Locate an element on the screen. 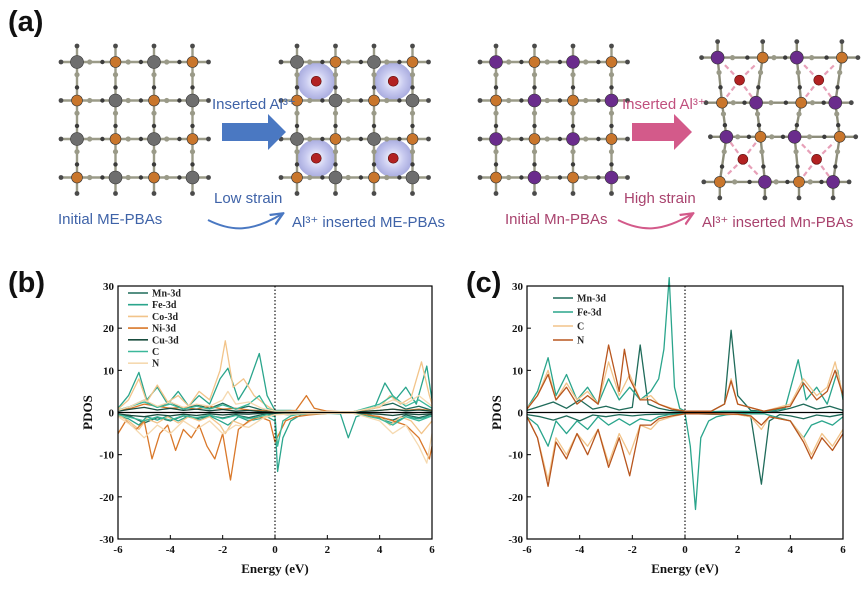 This screenshot has width=864, height=591. y-tick-label: -20 is located at coordinates (515, 498).